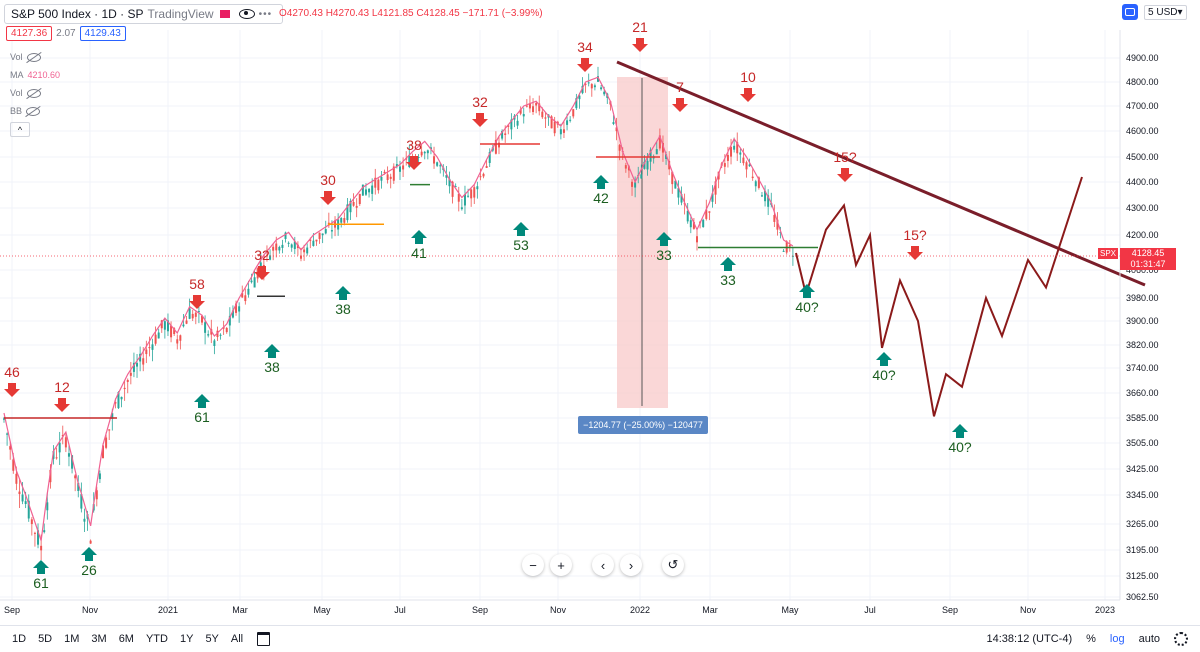 This screenshot has height=652, width=1200. I want to click on calendar-icon, so click(264, 639).